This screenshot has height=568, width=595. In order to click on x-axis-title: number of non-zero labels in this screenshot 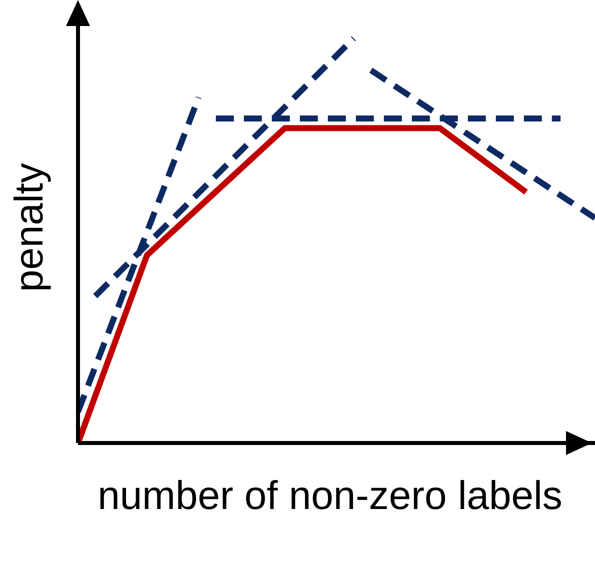, I will do `click(330, 496)`.